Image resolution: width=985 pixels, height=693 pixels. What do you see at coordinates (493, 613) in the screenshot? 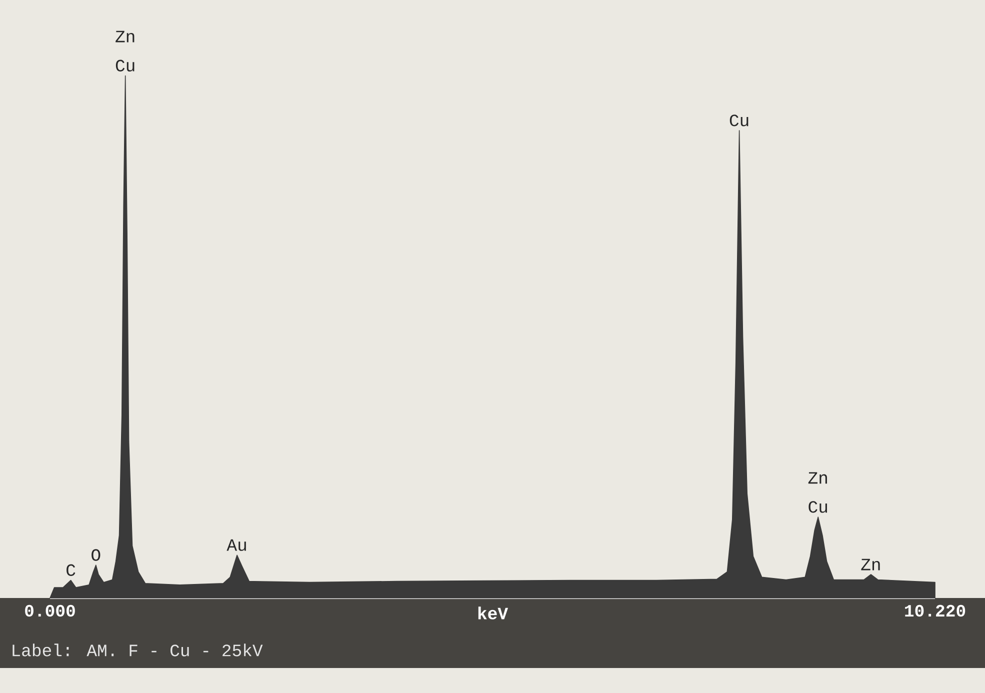
I see `x-axis-title: keV` at bounding box center [493, 613].